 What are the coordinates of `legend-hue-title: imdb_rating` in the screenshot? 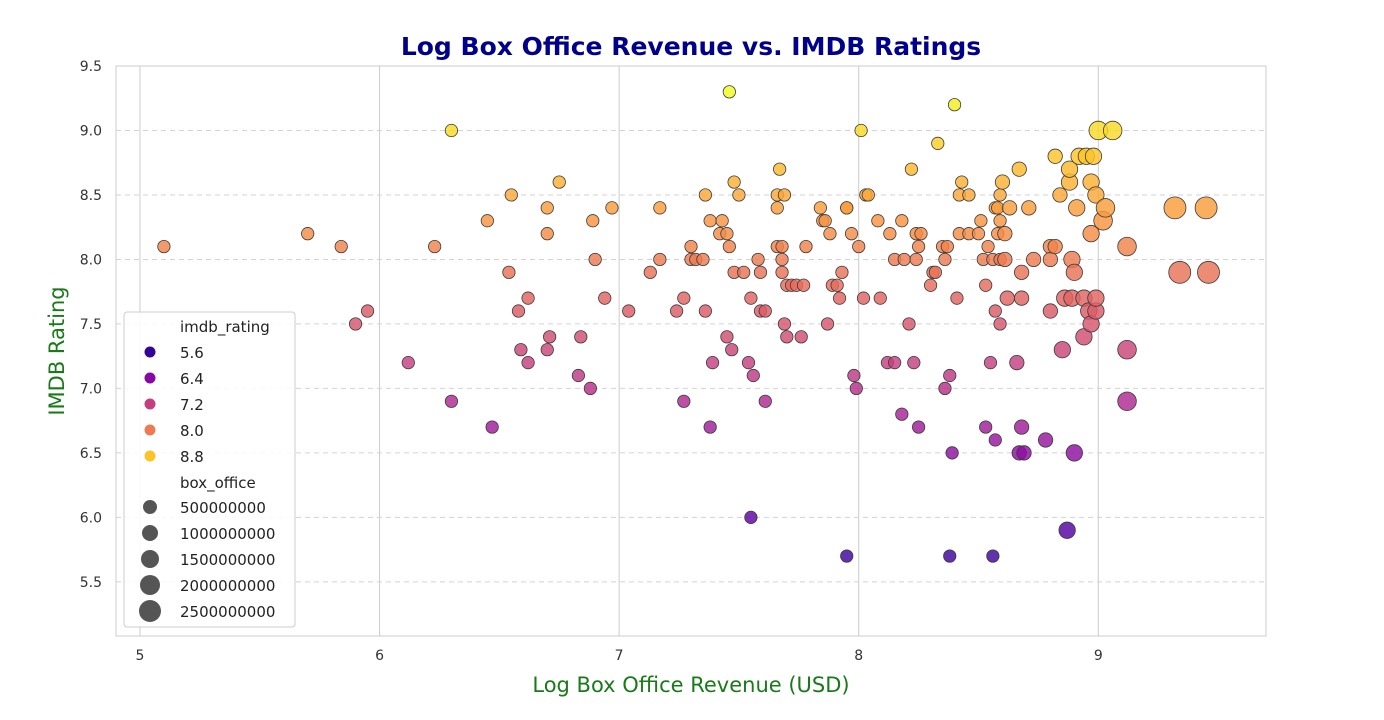 It's located at (225, 327).